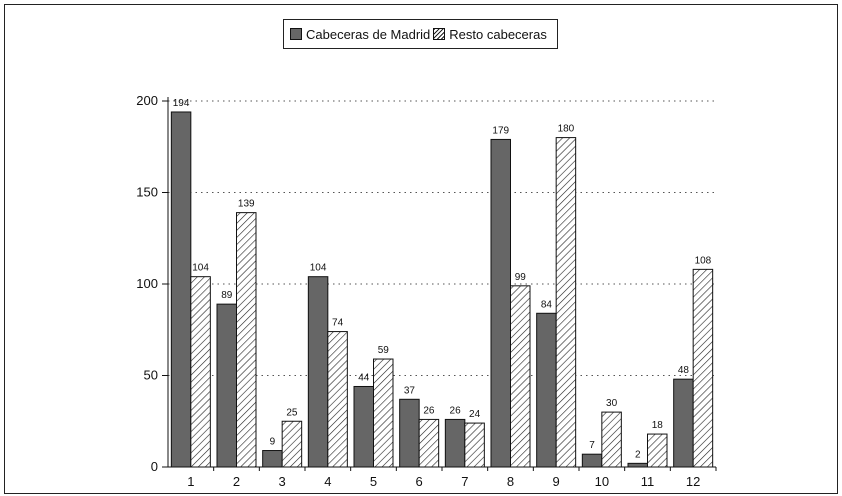  What do you see at coordinates (556, 481) in the screenshot?
I see `x-tick-label: 9` at bounding box center [556, 481].